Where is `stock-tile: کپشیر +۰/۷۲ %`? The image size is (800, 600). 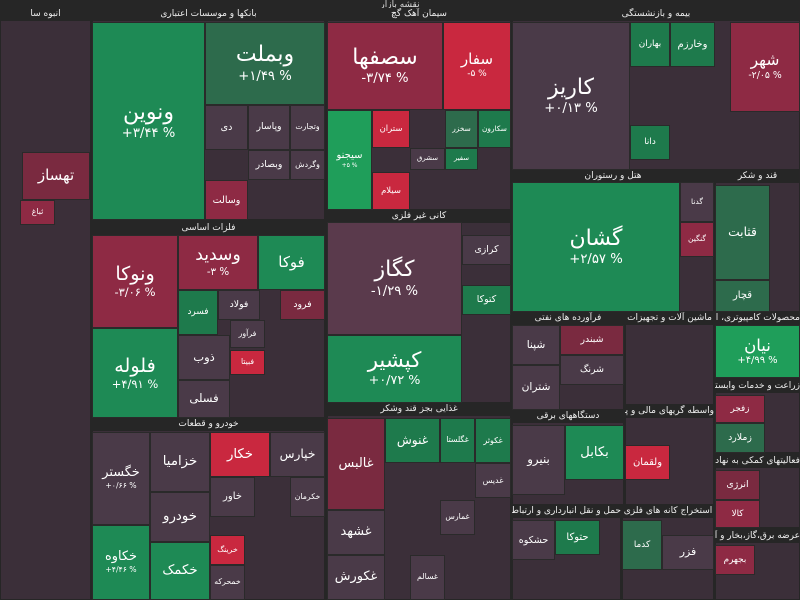
stock-tile: کپشیر +۰/۷۲ % is located at coordinates (394, 369).